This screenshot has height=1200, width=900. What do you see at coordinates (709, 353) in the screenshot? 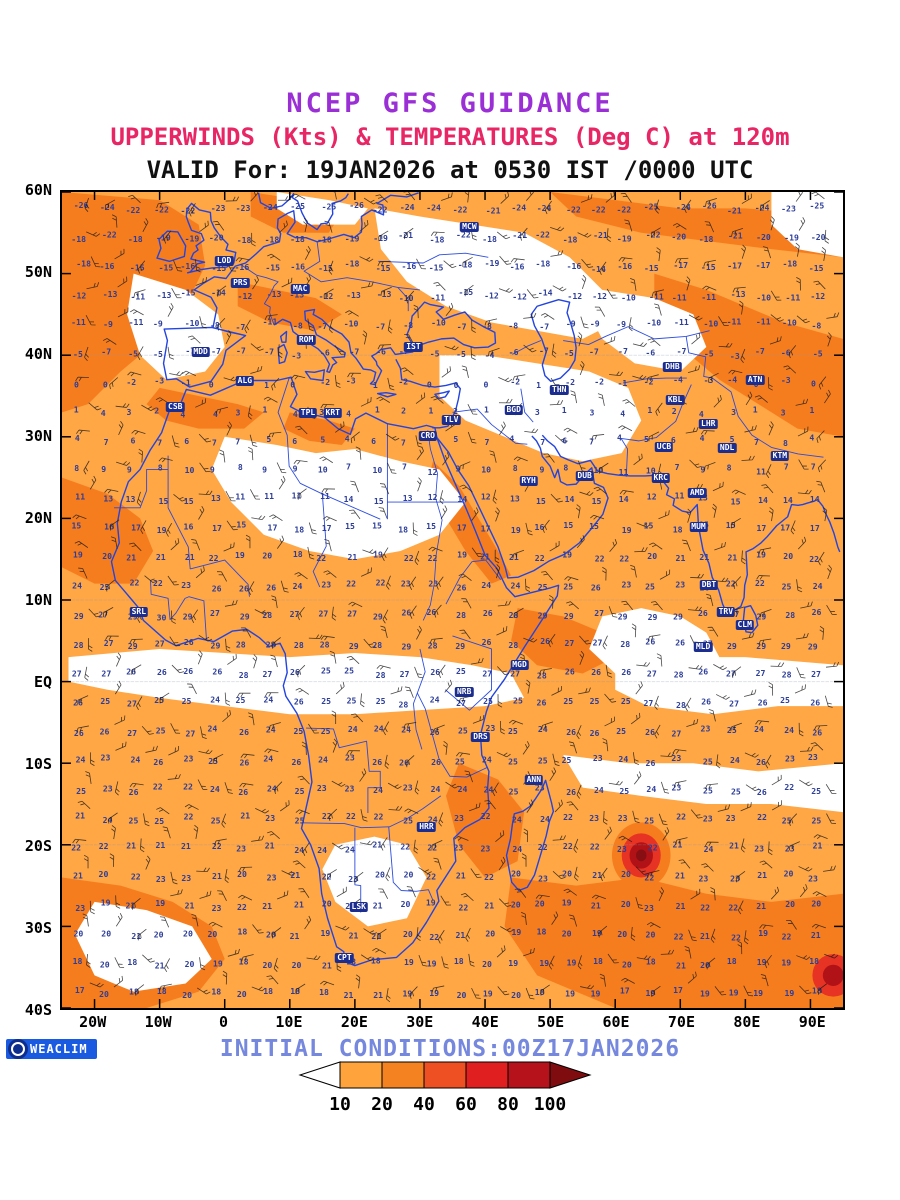
I see `svg-text: -5` at bounding box center [709, 353].